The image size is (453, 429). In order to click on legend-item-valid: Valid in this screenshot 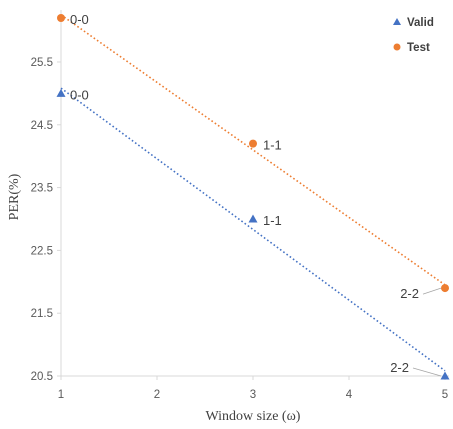, I will do `click(413, 23)`.